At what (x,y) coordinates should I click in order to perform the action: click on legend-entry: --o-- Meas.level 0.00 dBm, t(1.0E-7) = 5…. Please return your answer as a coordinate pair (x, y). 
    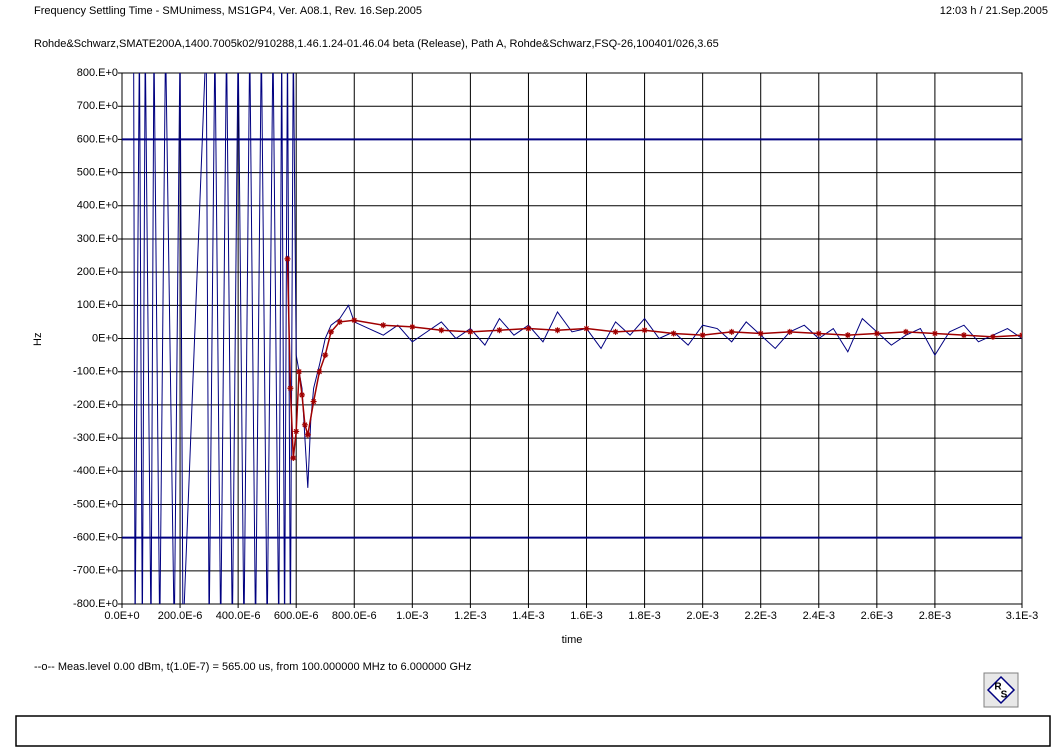
    Looking at the image, I should click on (252, 667).